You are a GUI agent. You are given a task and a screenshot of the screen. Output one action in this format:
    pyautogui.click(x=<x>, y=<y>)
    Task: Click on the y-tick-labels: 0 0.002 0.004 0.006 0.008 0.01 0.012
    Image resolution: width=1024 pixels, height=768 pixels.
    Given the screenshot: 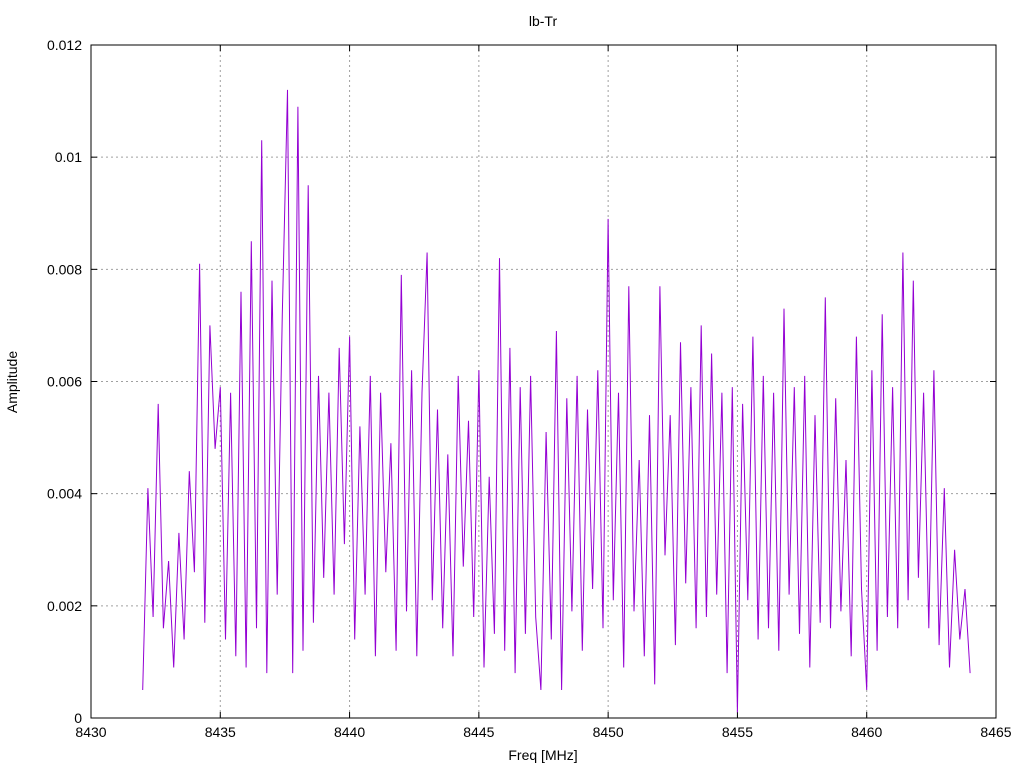 What is the action you would take?
    pyautogui.click(x=64, y=381)
    